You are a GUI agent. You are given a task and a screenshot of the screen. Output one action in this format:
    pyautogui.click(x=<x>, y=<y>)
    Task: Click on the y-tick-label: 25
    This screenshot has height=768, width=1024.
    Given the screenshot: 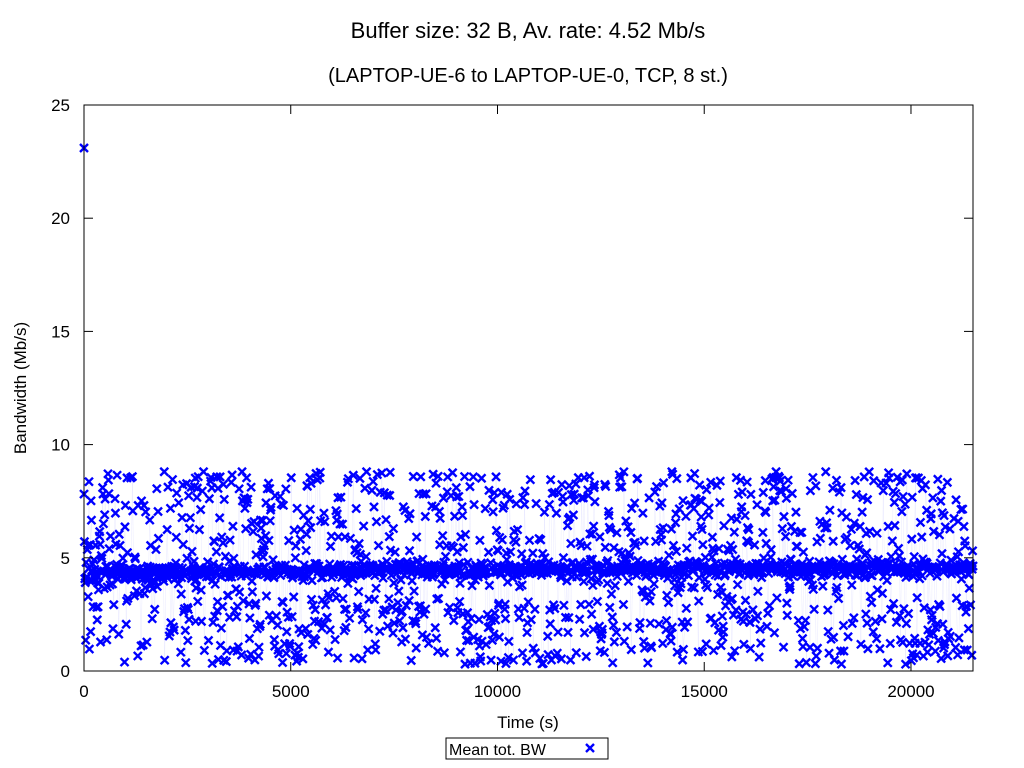 What is the action you would take?
    pyautogui.click(x=60, y=105)
    